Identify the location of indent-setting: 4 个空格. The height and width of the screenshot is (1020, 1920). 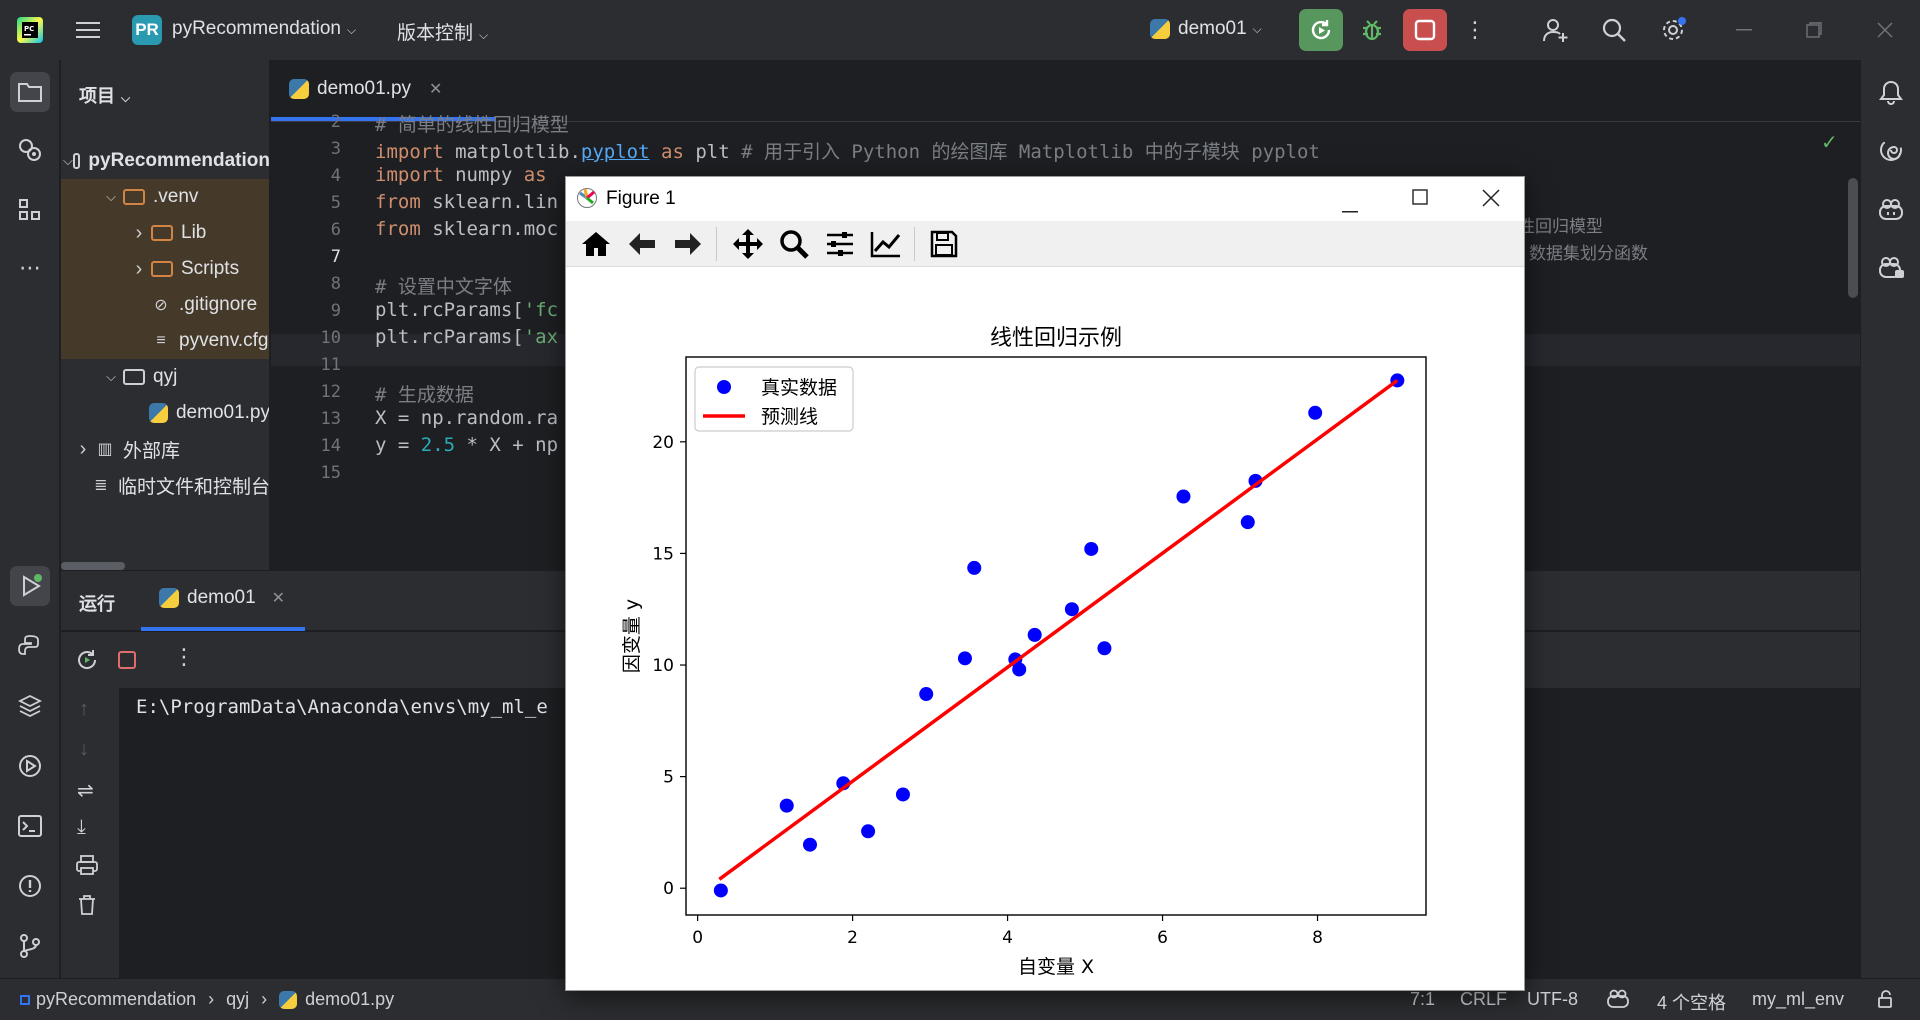
(1692, 1003).